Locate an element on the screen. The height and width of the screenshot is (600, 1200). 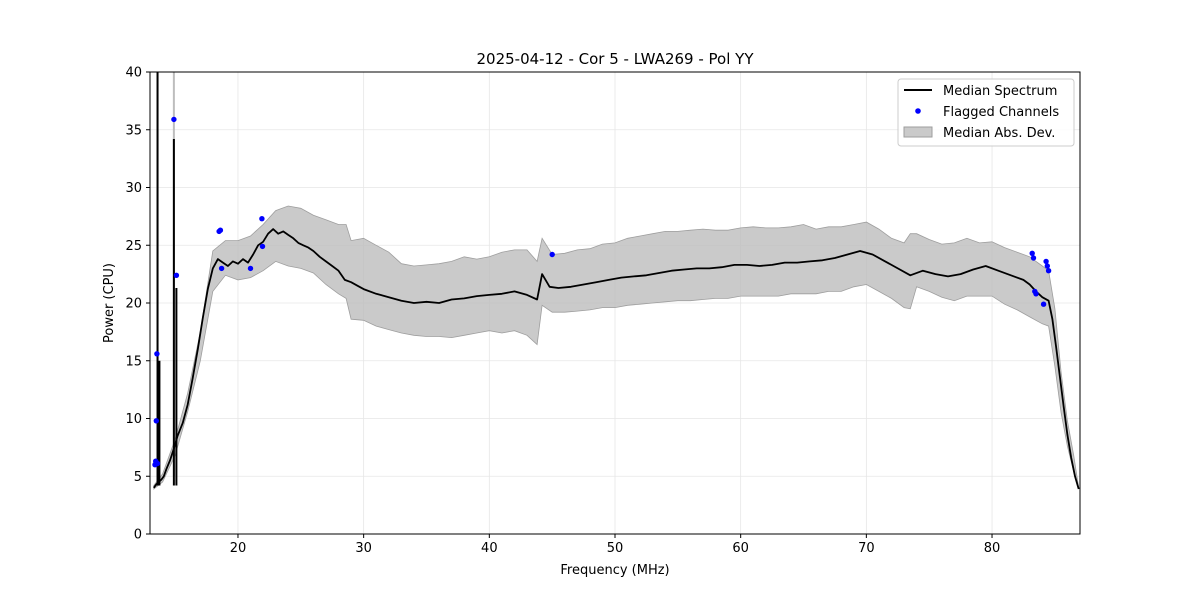
x-axis: 20 30 40 50 60 70 80 is located at coordinates (615, 545).